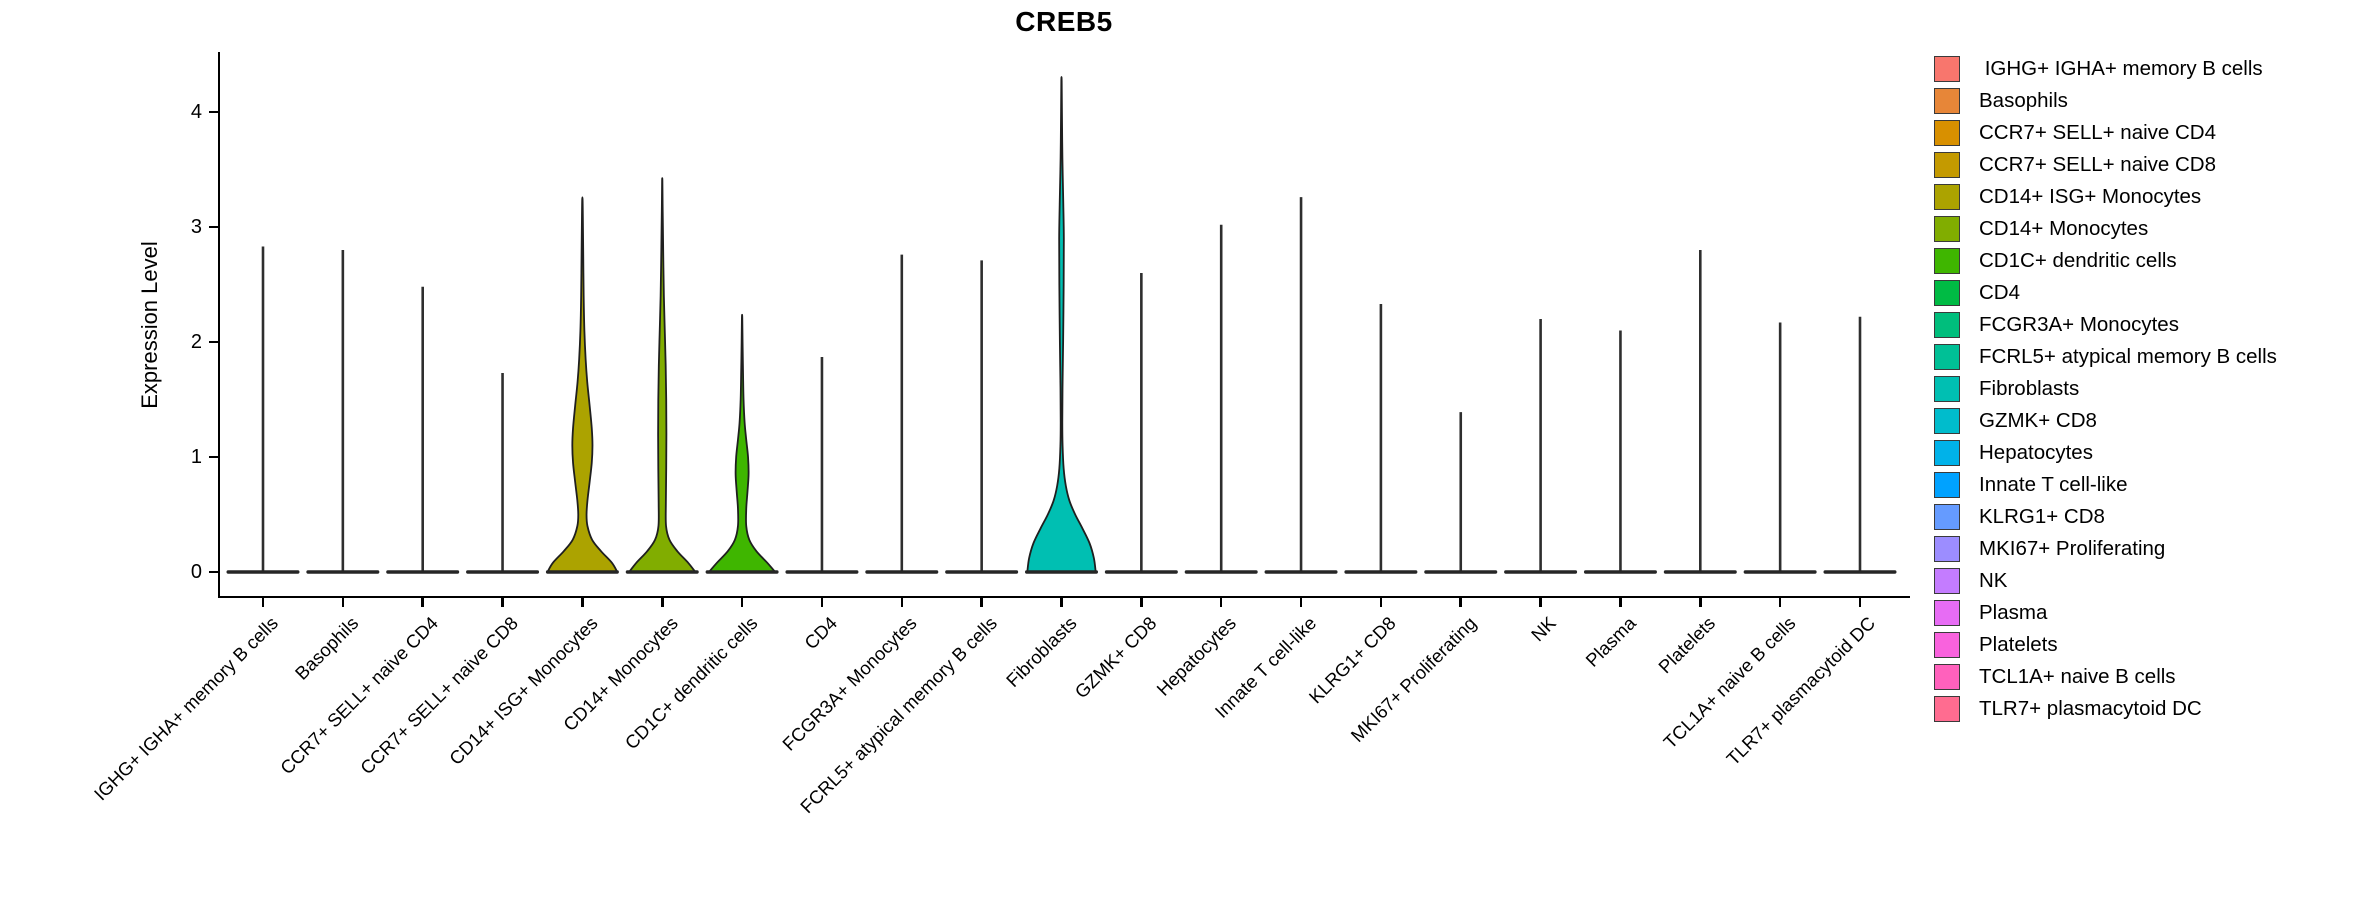  What do you see at coordinates (662, 572) in the screenshot?
I see `zero-baseline-CD14+ Monocytes` at bounding box center [662, 572].